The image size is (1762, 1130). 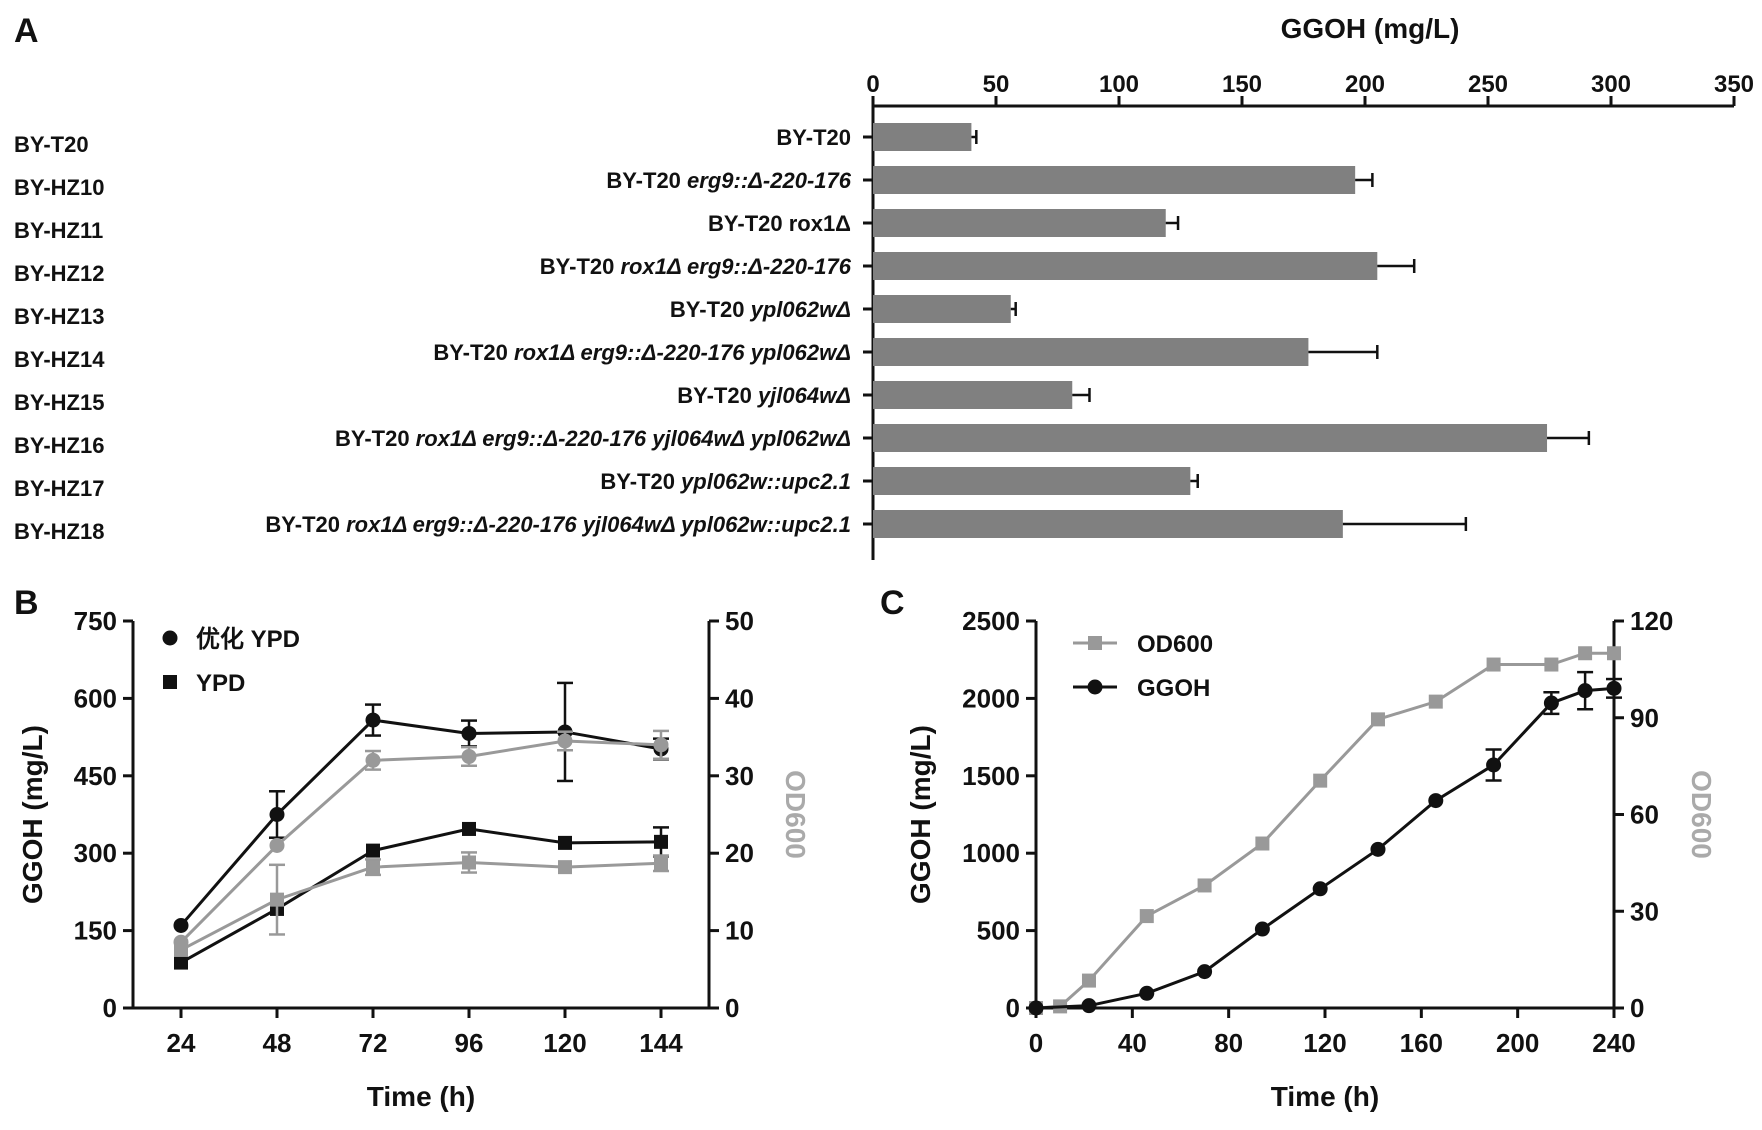 I want to click on x-tick-label: 48, so click(x=277, y=1043).